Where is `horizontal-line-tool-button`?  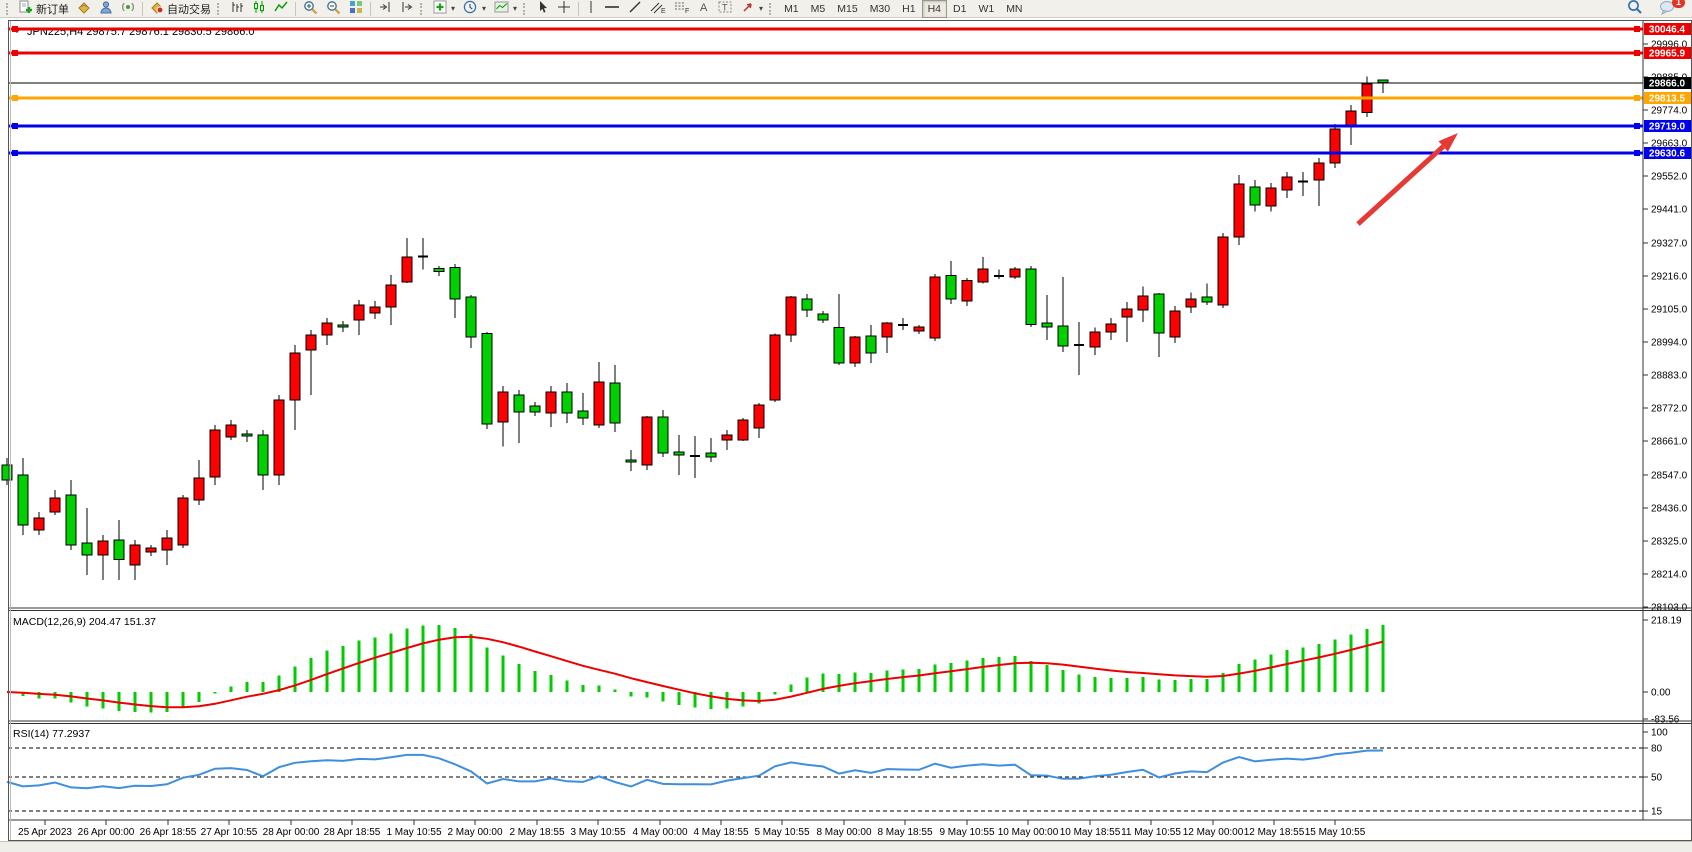
horizontal-line-tool-button is located at coordinates (612, 9).